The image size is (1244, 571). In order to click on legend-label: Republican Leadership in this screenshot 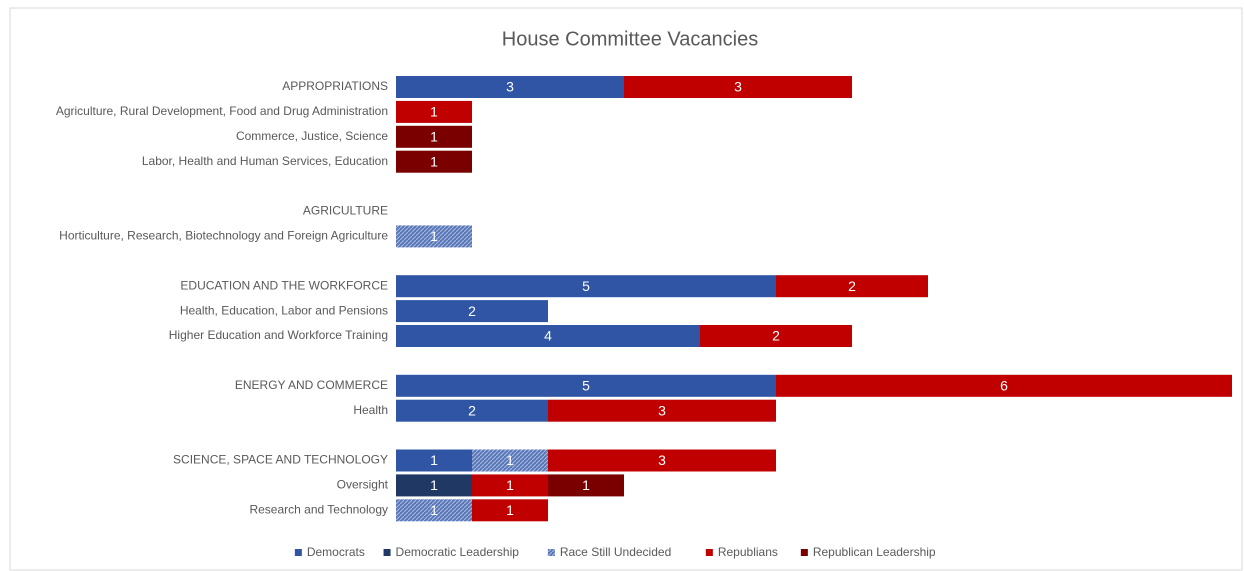, I will do `click(874, 552)`.